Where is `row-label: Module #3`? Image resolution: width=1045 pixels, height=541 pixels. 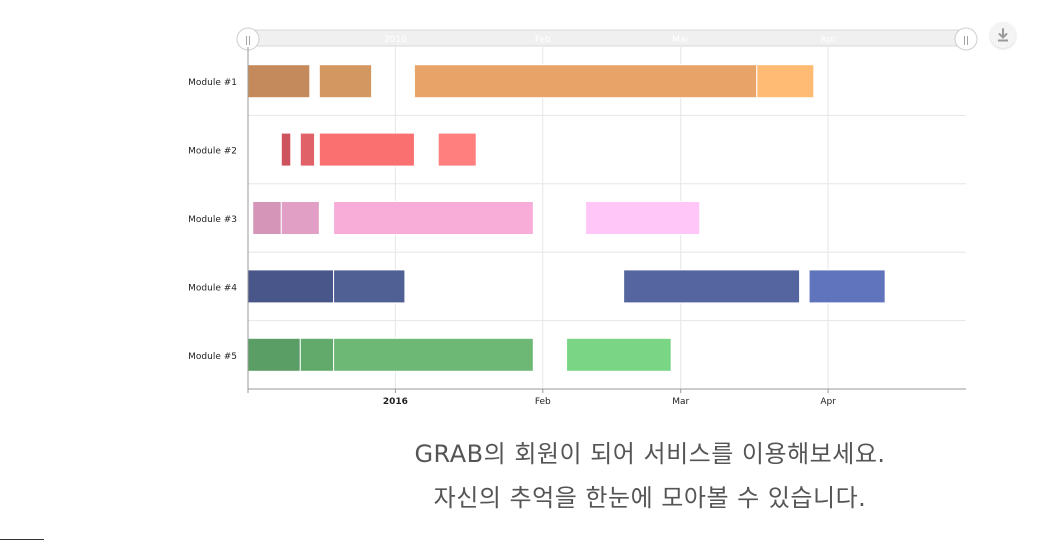 row-label: Module #3 is located at coordinates (212, 220).